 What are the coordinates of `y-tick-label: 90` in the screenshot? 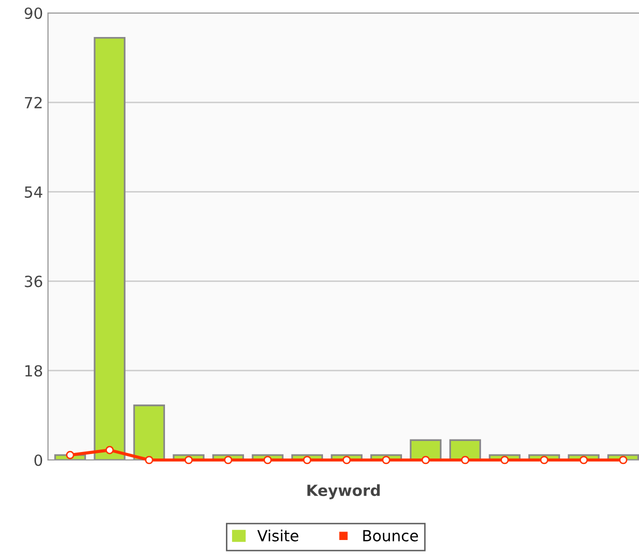 It's located at (33, 13).